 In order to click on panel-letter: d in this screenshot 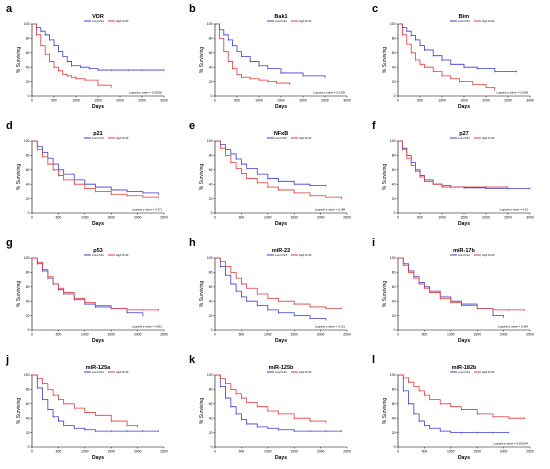, I will do `click(9, 126)`.